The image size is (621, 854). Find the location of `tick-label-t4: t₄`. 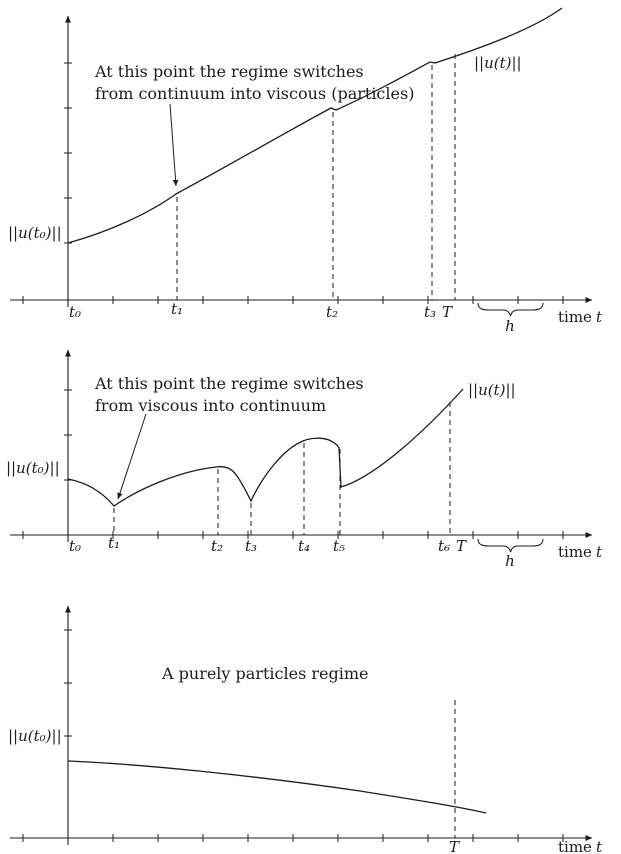

tick-label-t4: t₄ is located at coordinates (304, 546).